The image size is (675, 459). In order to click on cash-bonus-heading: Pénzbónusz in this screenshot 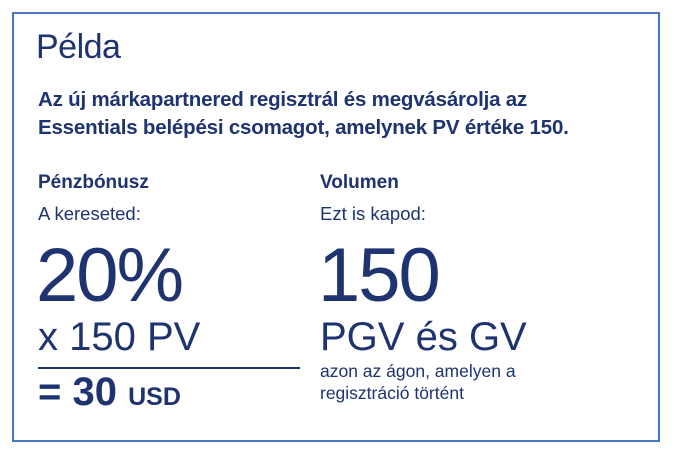, I will do `click(93, 182)`.